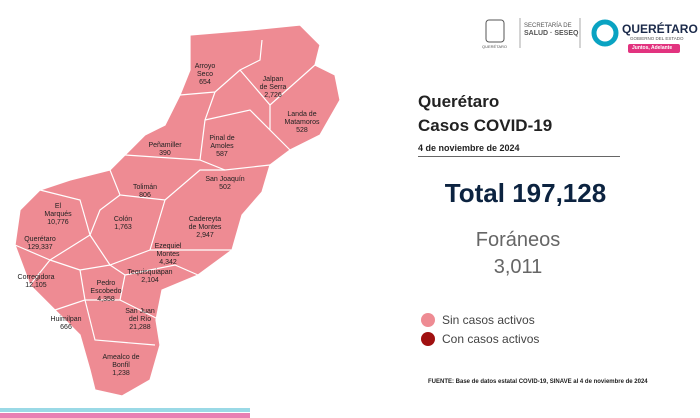 The width and height of the screenshot is (700, 418). Describe the element at coordinates (225, 187) in the screenshot. I see `case-count: 502` at that location.